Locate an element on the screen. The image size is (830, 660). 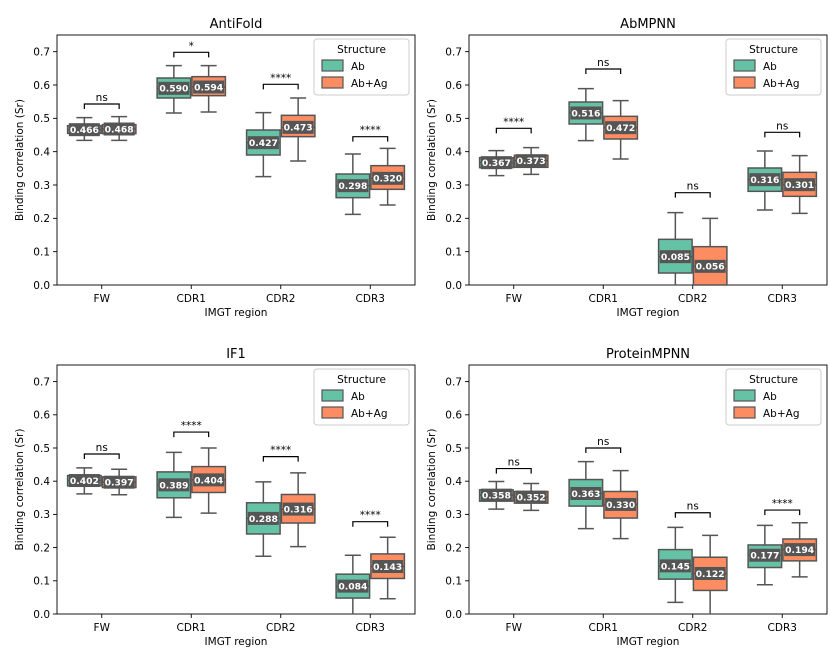
significance-cdr1: * is located at coordinates (191, 49).